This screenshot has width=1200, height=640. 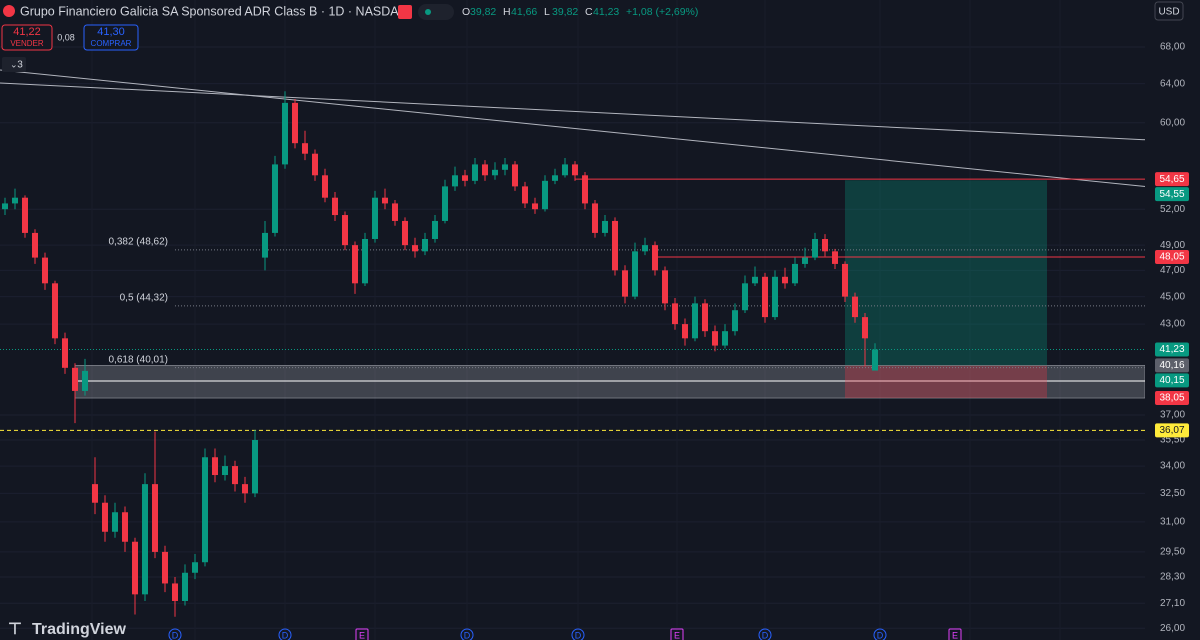 What do you see at coordinates (1171, 380) in the screenshot?
I see `price-tag-label: 40,15` at bounding box center [1171, 380].